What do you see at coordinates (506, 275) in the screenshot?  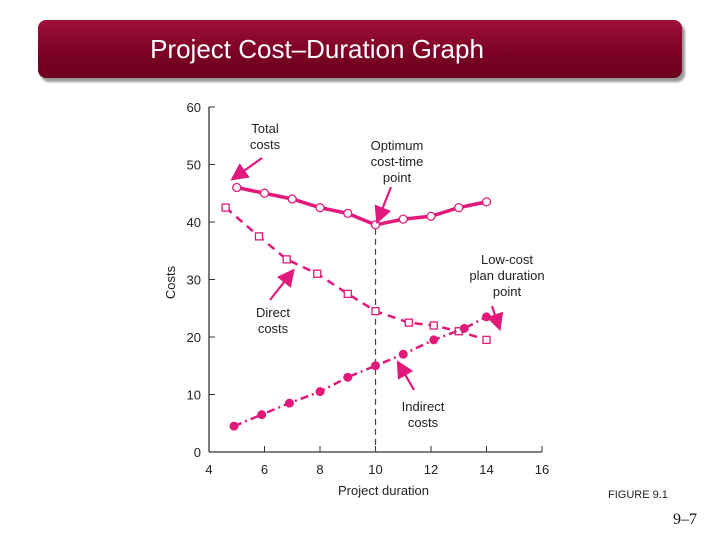 I see `annotation-low-cost-point: plan duration` at bounding box center [506, 275].